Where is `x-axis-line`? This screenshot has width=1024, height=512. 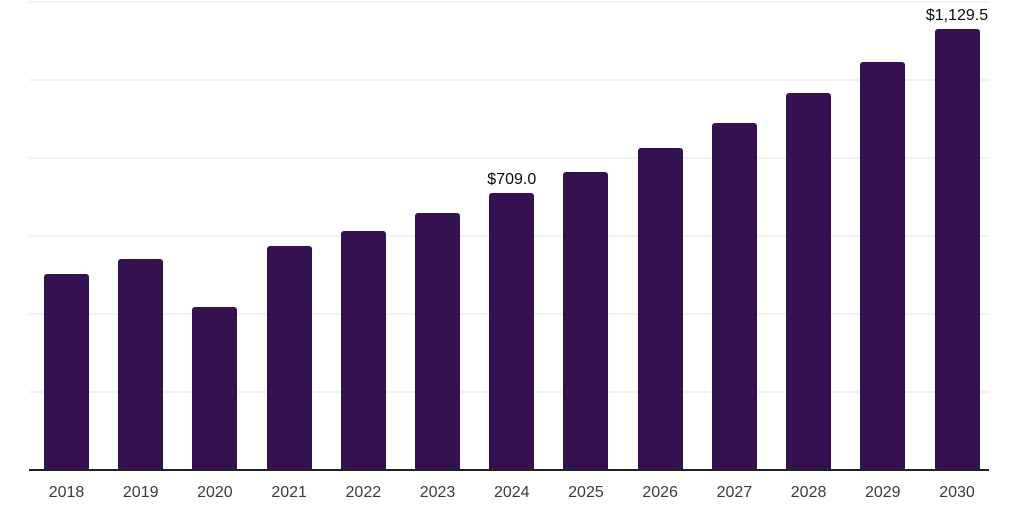
x-axis-line is located at coordinates (509, 470).